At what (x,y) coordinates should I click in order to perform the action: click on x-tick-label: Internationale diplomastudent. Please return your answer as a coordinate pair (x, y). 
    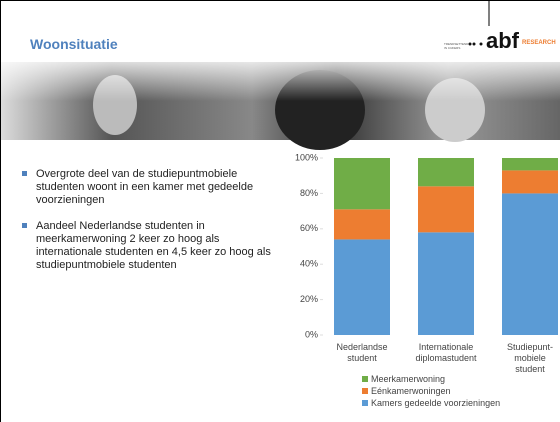
    Looking at the image, I should click on (446, 352).